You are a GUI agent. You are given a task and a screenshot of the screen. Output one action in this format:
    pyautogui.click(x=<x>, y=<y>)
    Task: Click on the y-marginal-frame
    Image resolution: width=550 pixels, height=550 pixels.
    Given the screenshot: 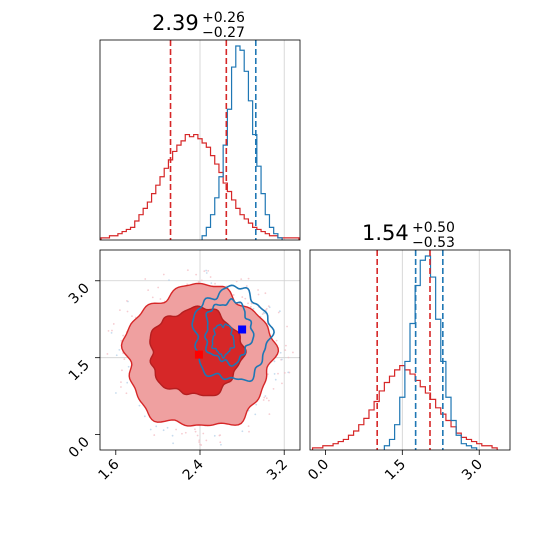 What is the action you would take?
    pyautogui.click(x=410, y=350)
    